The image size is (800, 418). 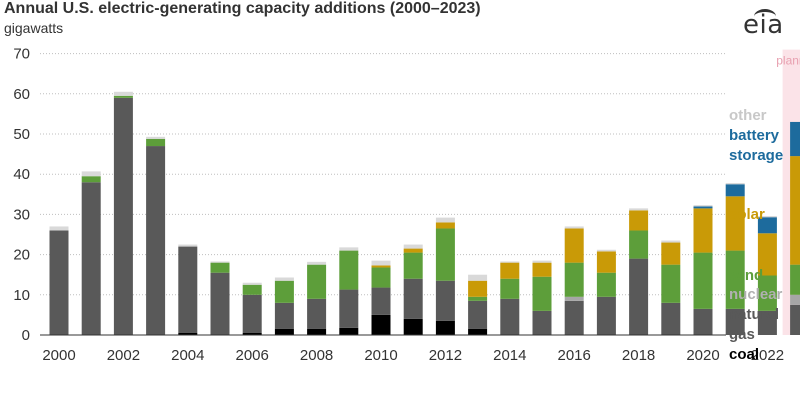 What do you see at coordinates (252, 313) in the screenshot?
I see `bar-segment-natural-gas-2006` at bounding box center [252, 313].